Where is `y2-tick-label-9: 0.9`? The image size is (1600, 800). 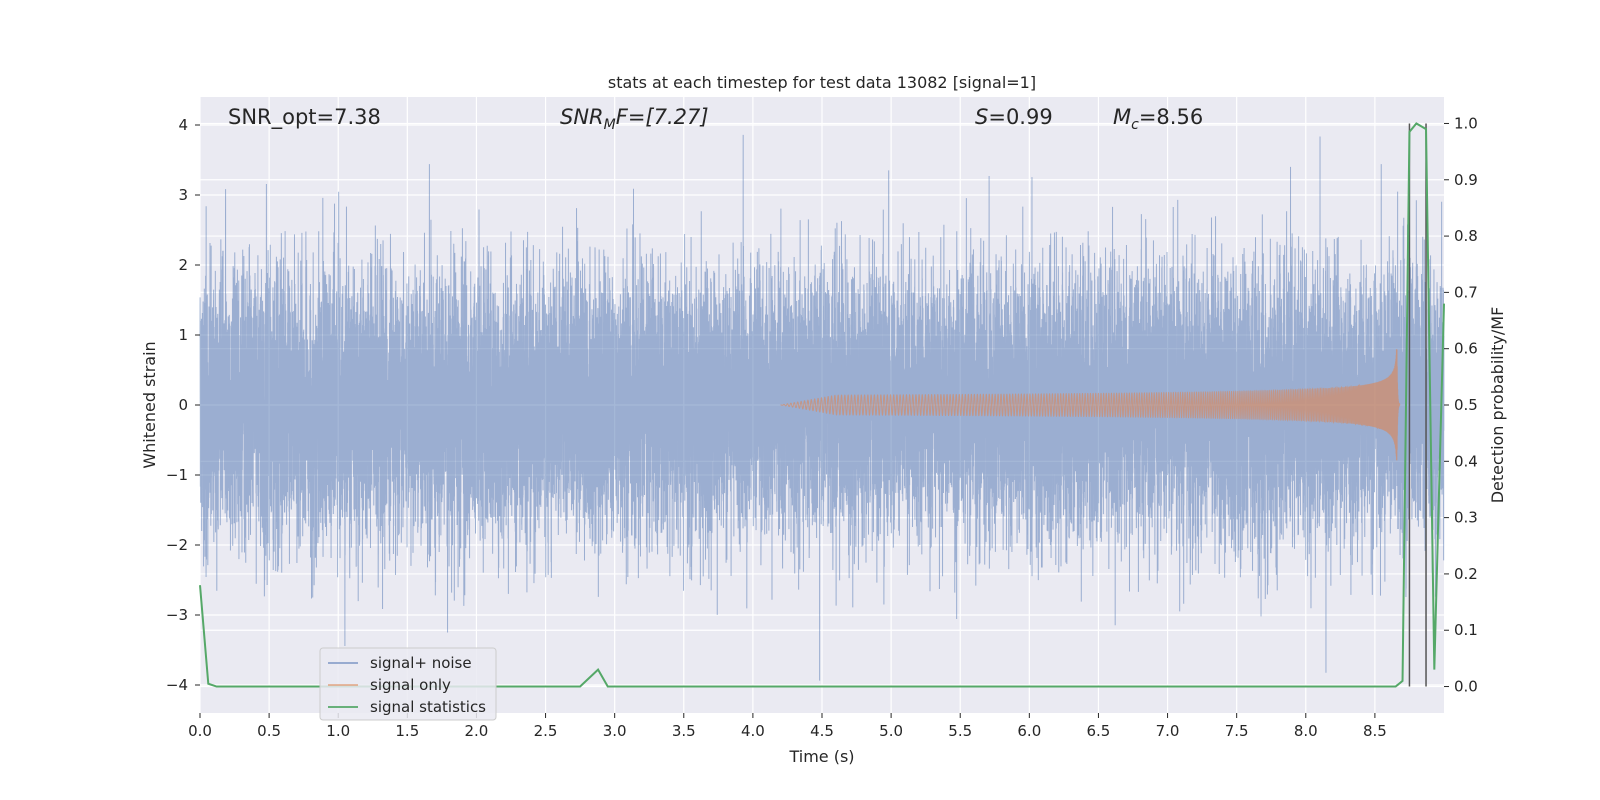 y2-tick-label-9: 0.9 is located at coordinates (1466, 180).